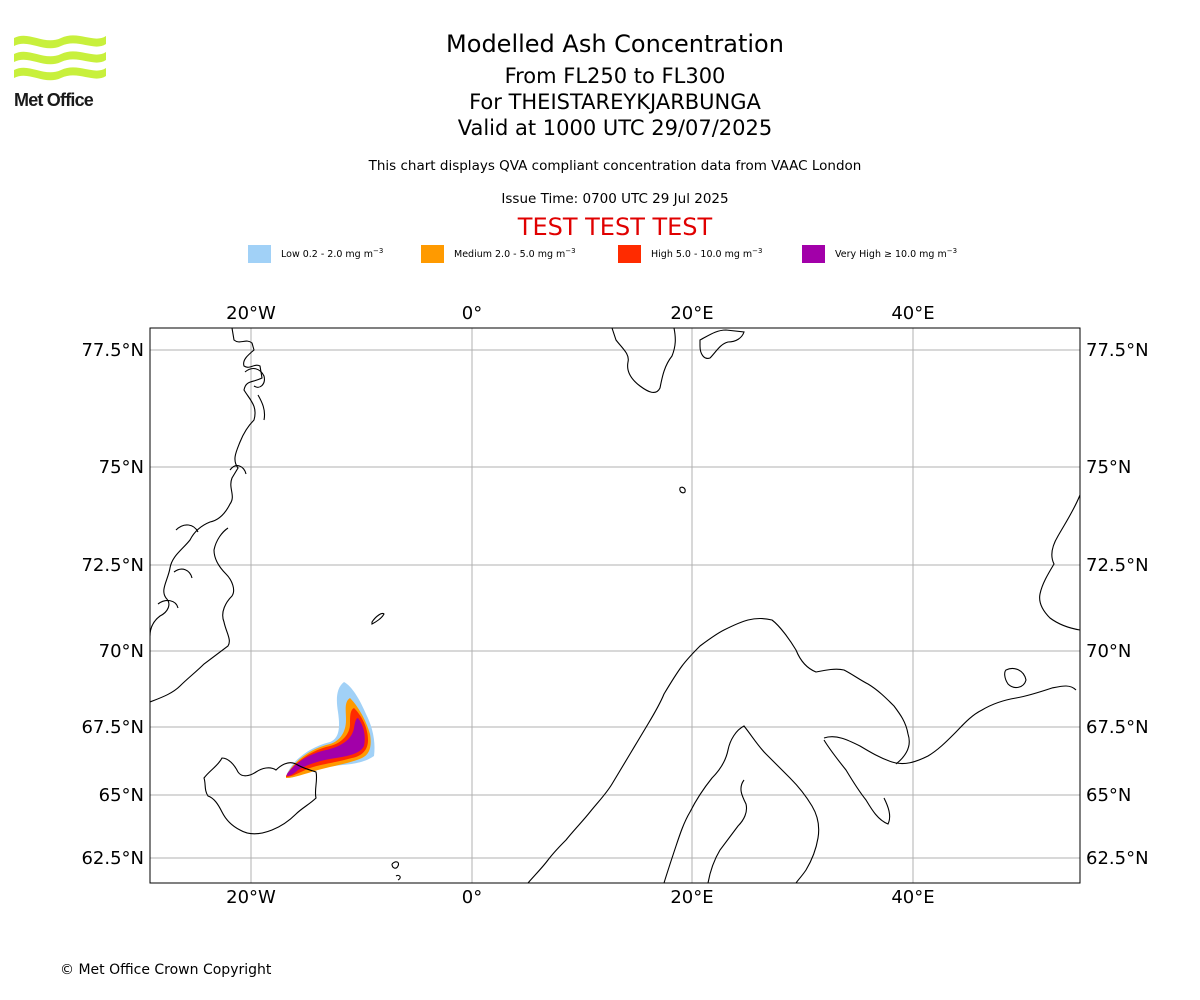  What do you see at coordinates (691, 313) in the screenshot?
I see `lon-label-top-20e: 20°E` at bounding box center [691, 313].